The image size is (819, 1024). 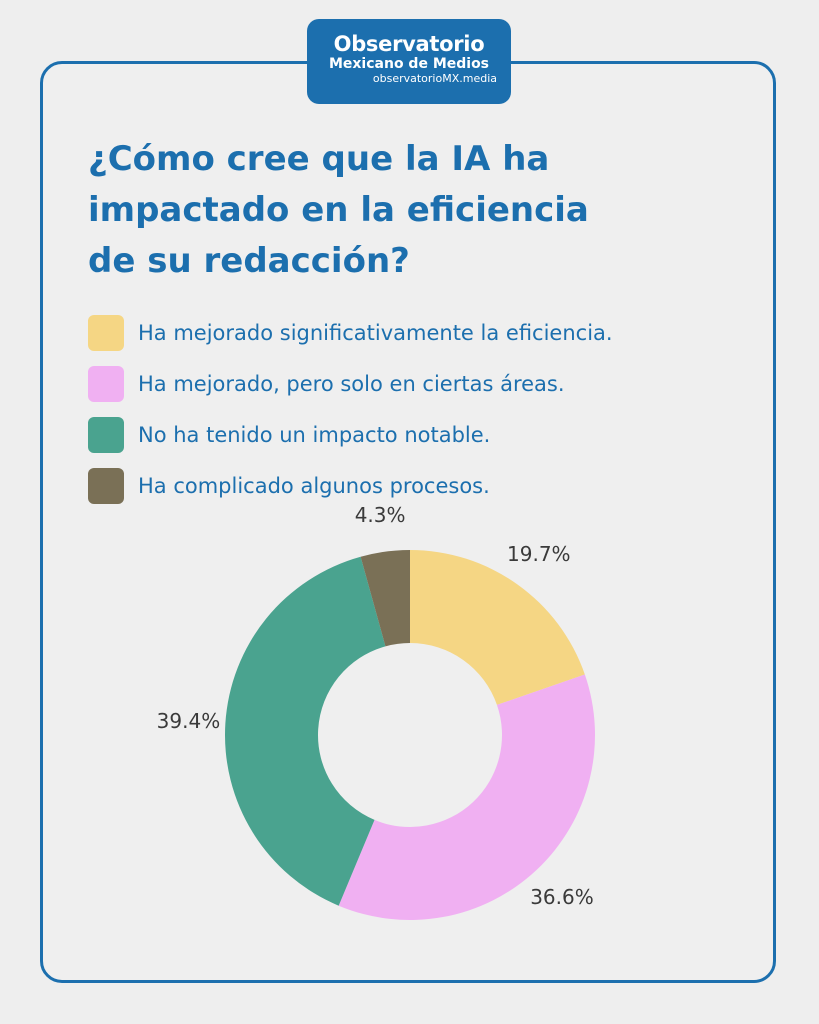 I want to click on legend-label: Ha mejorado, pero solo en ciertas áreas., so click(x=351, y=383).